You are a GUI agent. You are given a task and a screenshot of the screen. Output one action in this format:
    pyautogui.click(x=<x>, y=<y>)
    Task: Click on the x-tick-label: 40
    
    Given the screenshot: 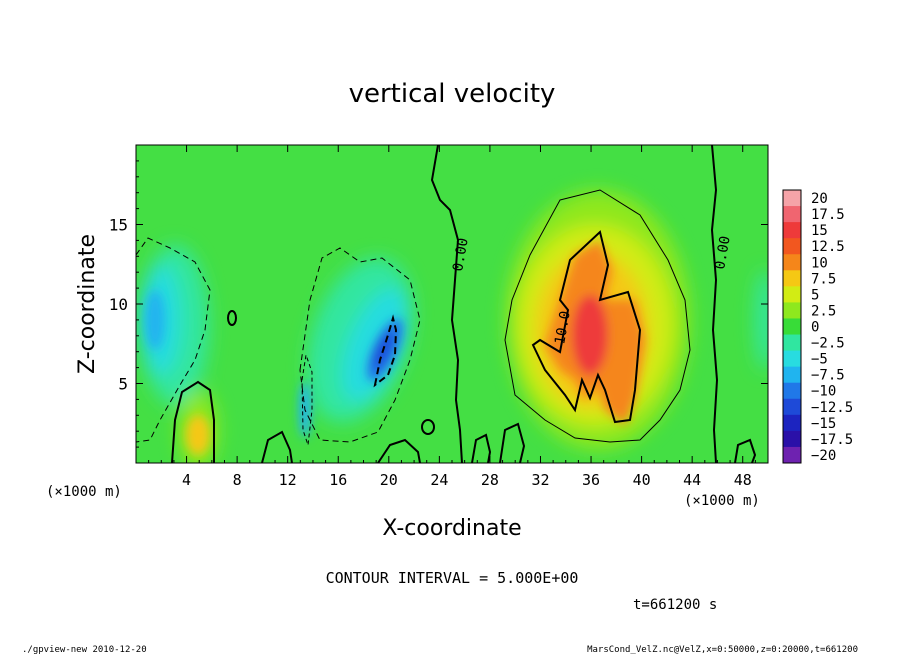 What is the action you would take?
    pyautogui.click(x=642, y=480)
    